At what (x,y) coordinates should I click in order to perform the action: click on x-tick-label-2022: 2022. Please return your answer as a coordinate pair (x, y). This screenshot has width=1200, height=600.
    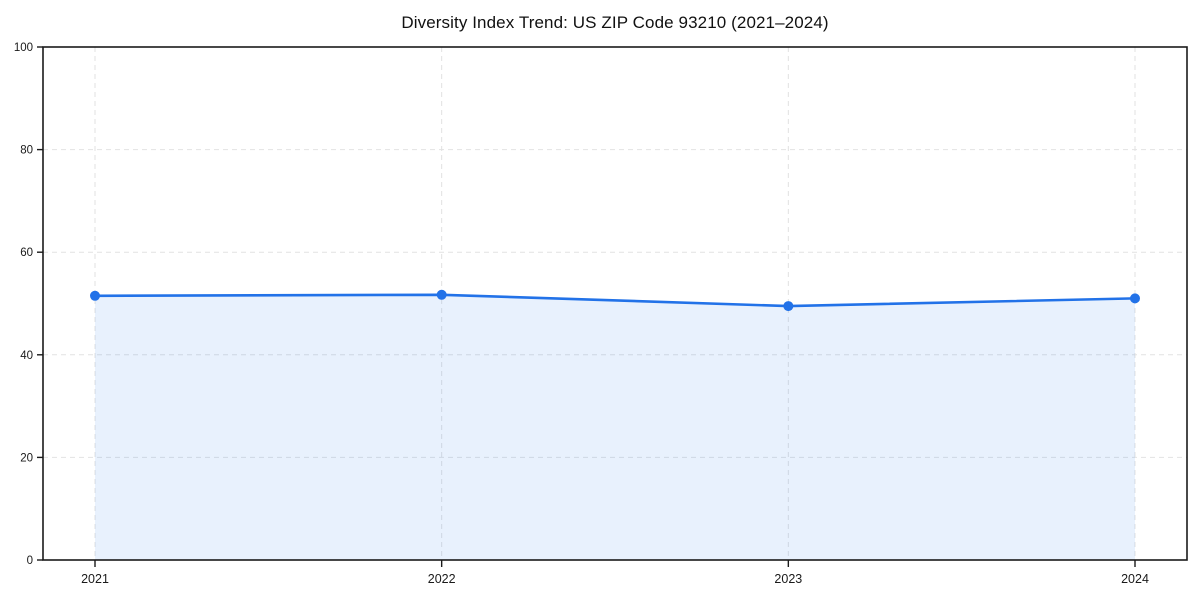
    Looking at the image, I should click on (442, 579).